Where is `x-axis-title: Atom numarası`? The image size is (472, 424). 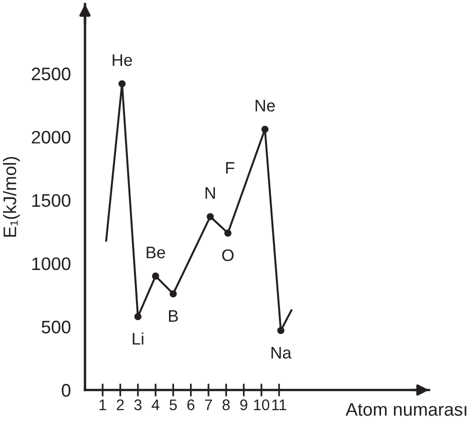 x-axis-title: Atom numarası is located at coordinates (406, 409).